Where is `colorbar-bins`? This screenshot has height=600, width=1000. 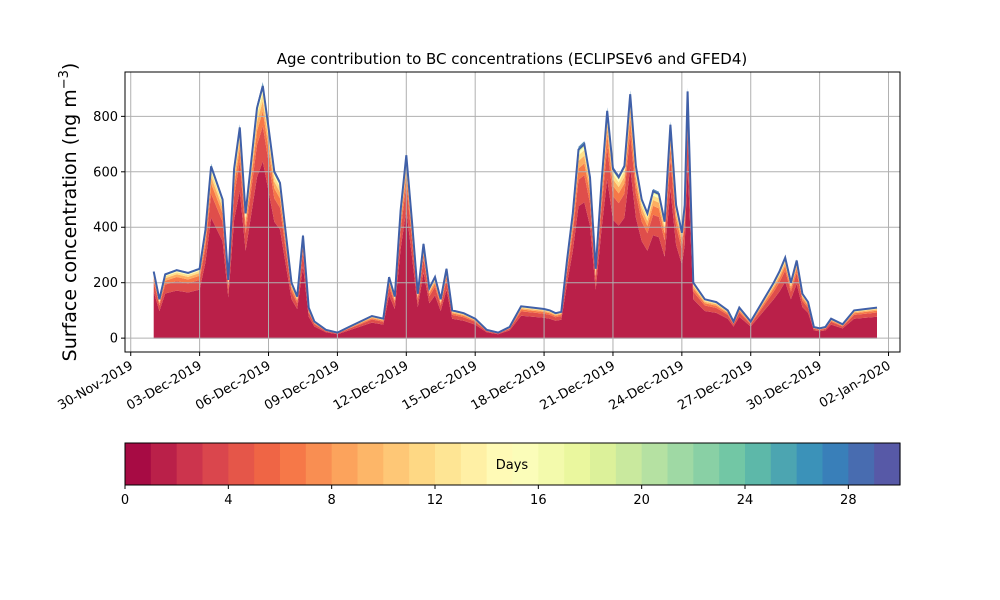
colorbar-bins is located at coordinates (513, 464).